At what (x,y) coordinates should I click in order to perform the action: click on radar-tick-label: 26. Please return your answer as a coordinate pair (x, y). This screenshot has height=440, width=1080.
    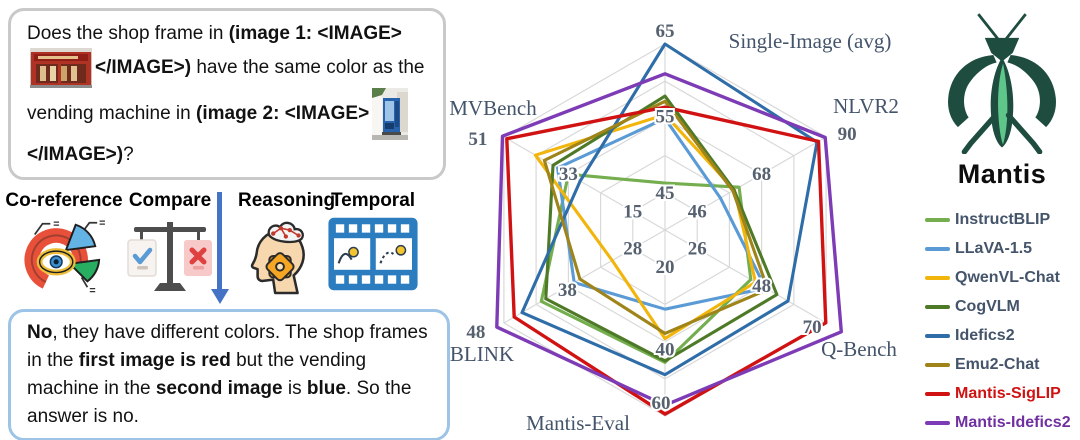
    Looking at the image, I should click on (697, 249).